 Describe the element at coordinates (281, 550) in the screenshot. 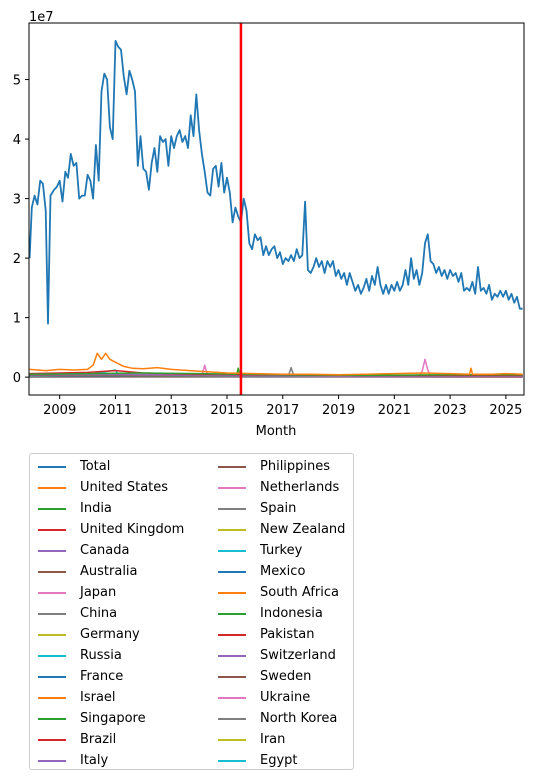

I see `legend-label: Turkey` at that location.